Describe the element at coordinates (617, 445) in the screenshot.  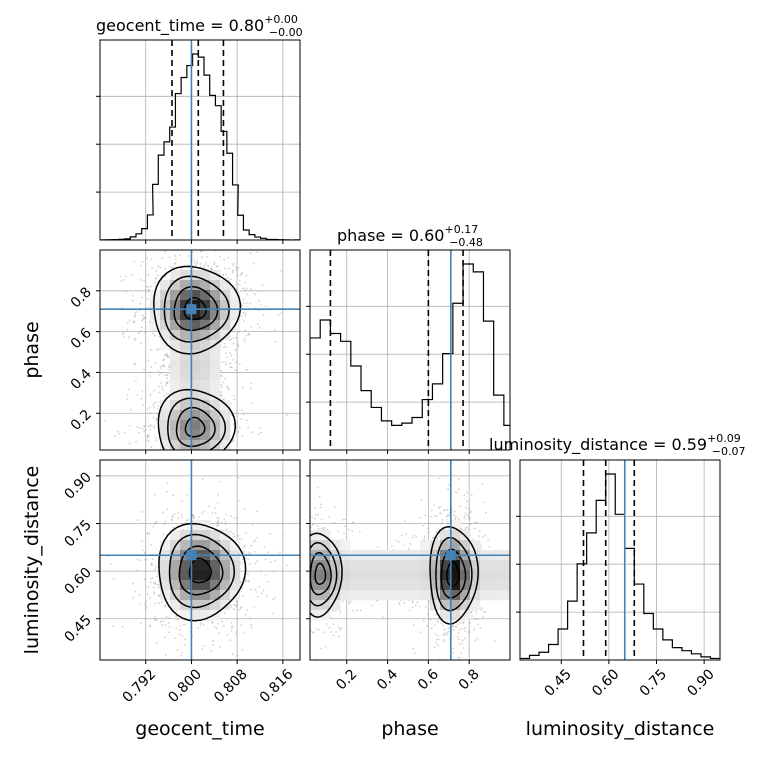
I see `title-luminosity_distance: luminosity_distance = 0.59+0.09 −0.07` at that location.